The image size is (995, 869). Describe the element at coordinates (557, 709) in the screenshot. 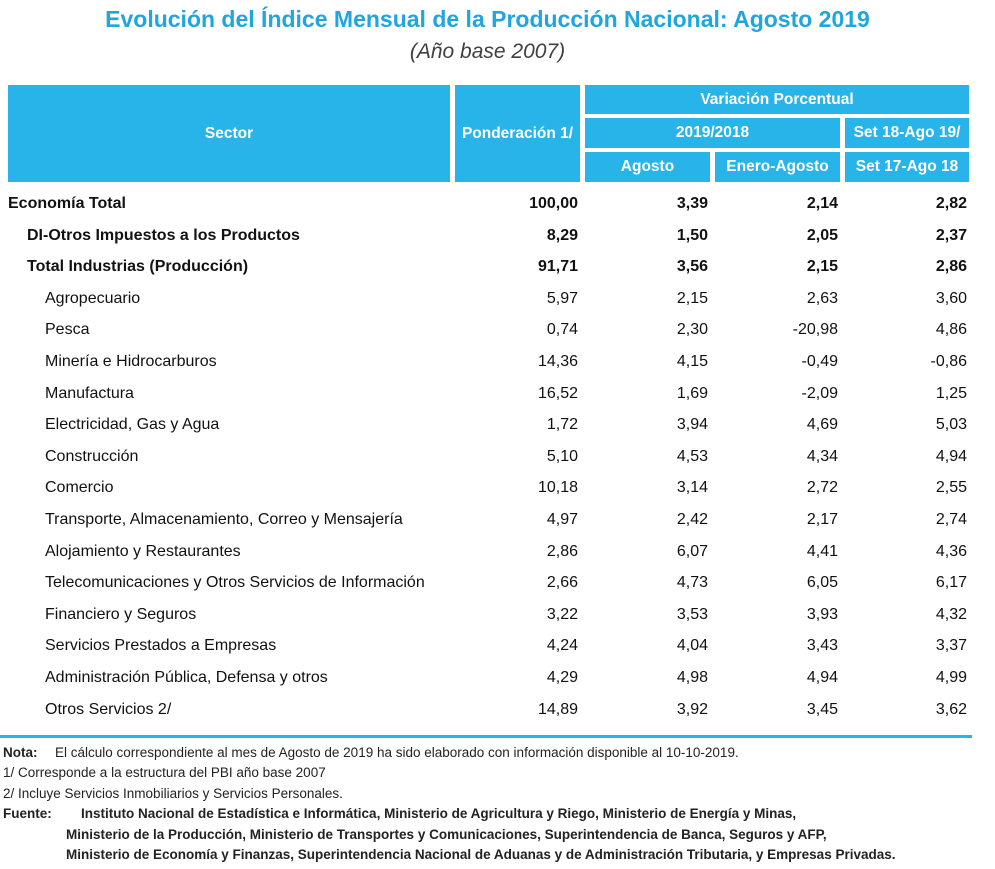

I see `cell-value: 14,89` at that location.